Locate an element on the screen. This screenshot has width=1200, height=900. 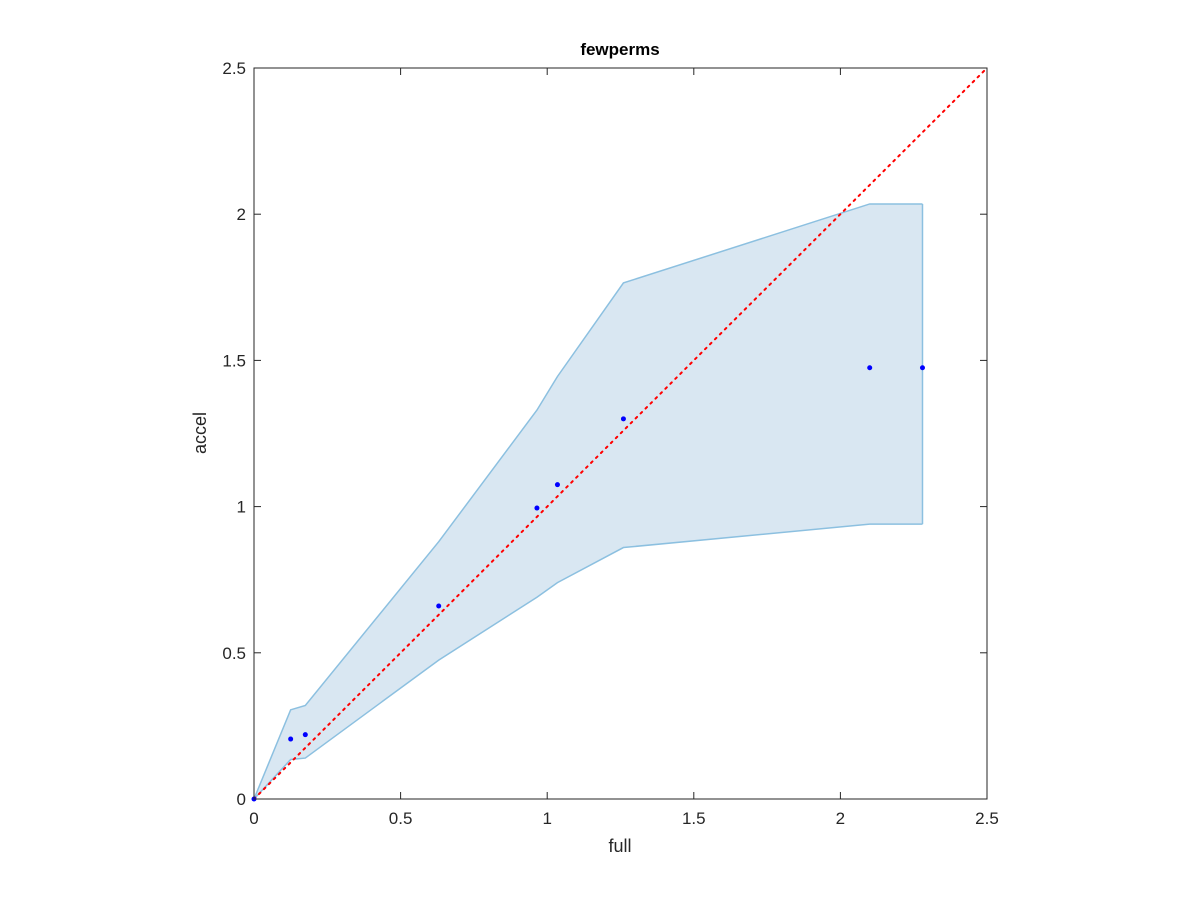
x-tick-label: 1 is located at coordinates (546, 818).